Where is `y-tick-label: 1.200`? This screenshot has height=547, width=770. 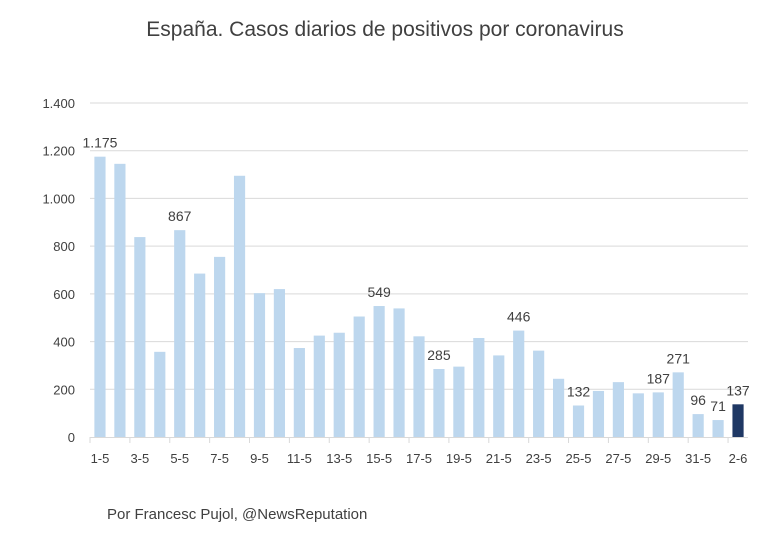 y-tick-label: 1.200 is located at coordinates (58, 151).